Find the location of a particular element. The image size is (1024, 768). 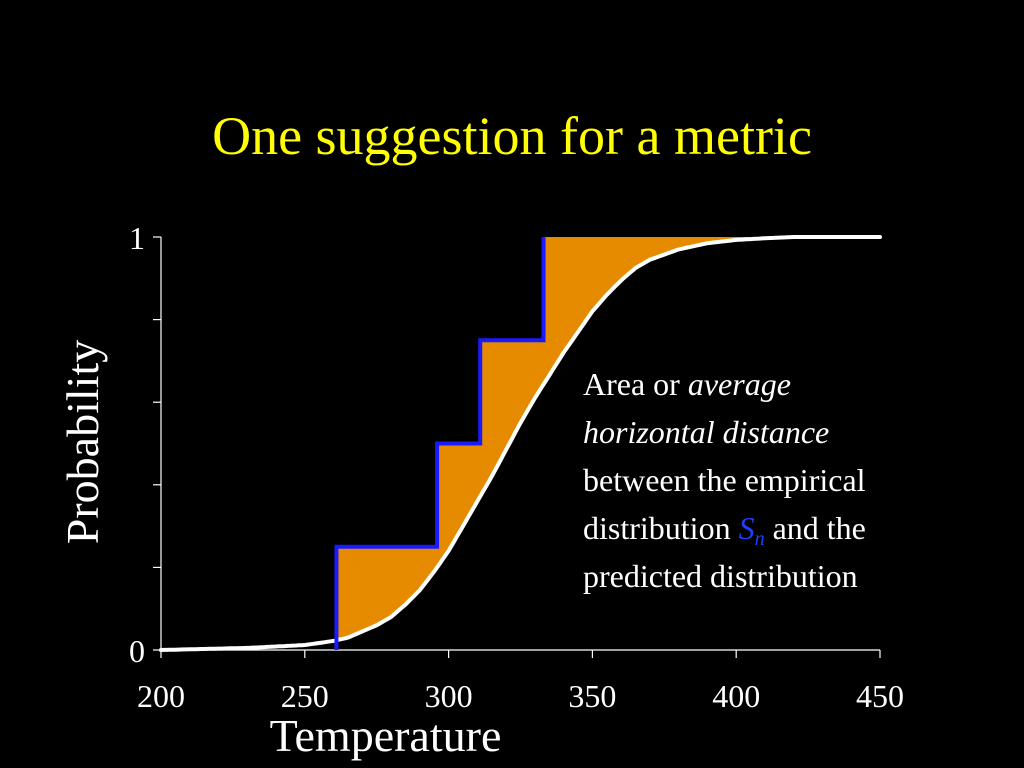

annotation-line-4-suffix: and the is located at coordinates (815, 528).